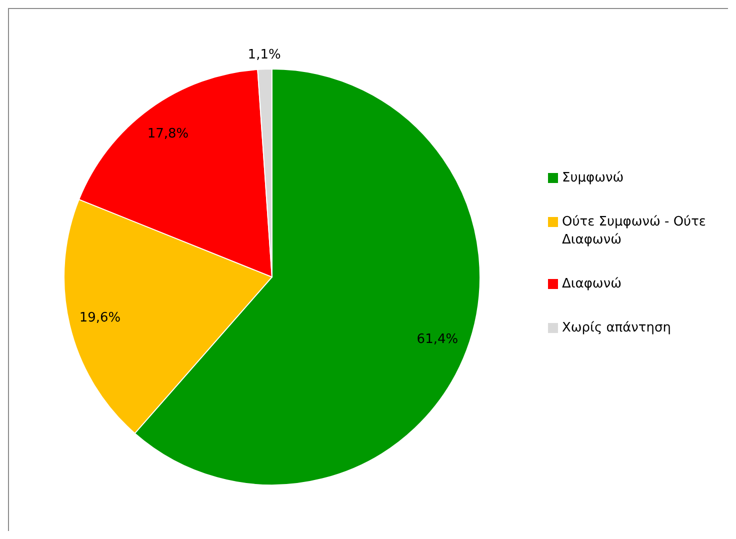 This screenshot has width=736, height=539. Describe the element at coordinates (634, 231) in the screenshot. I see `legend-label: Ούτε Συμφωνώ - Ούτε Διαφωνώ` at that location.